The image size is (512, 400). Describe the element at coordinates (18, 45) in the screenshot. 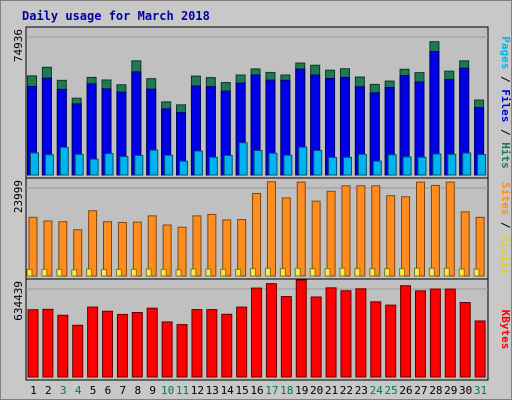

I see `top_panel-max-label: 74936` at that location.